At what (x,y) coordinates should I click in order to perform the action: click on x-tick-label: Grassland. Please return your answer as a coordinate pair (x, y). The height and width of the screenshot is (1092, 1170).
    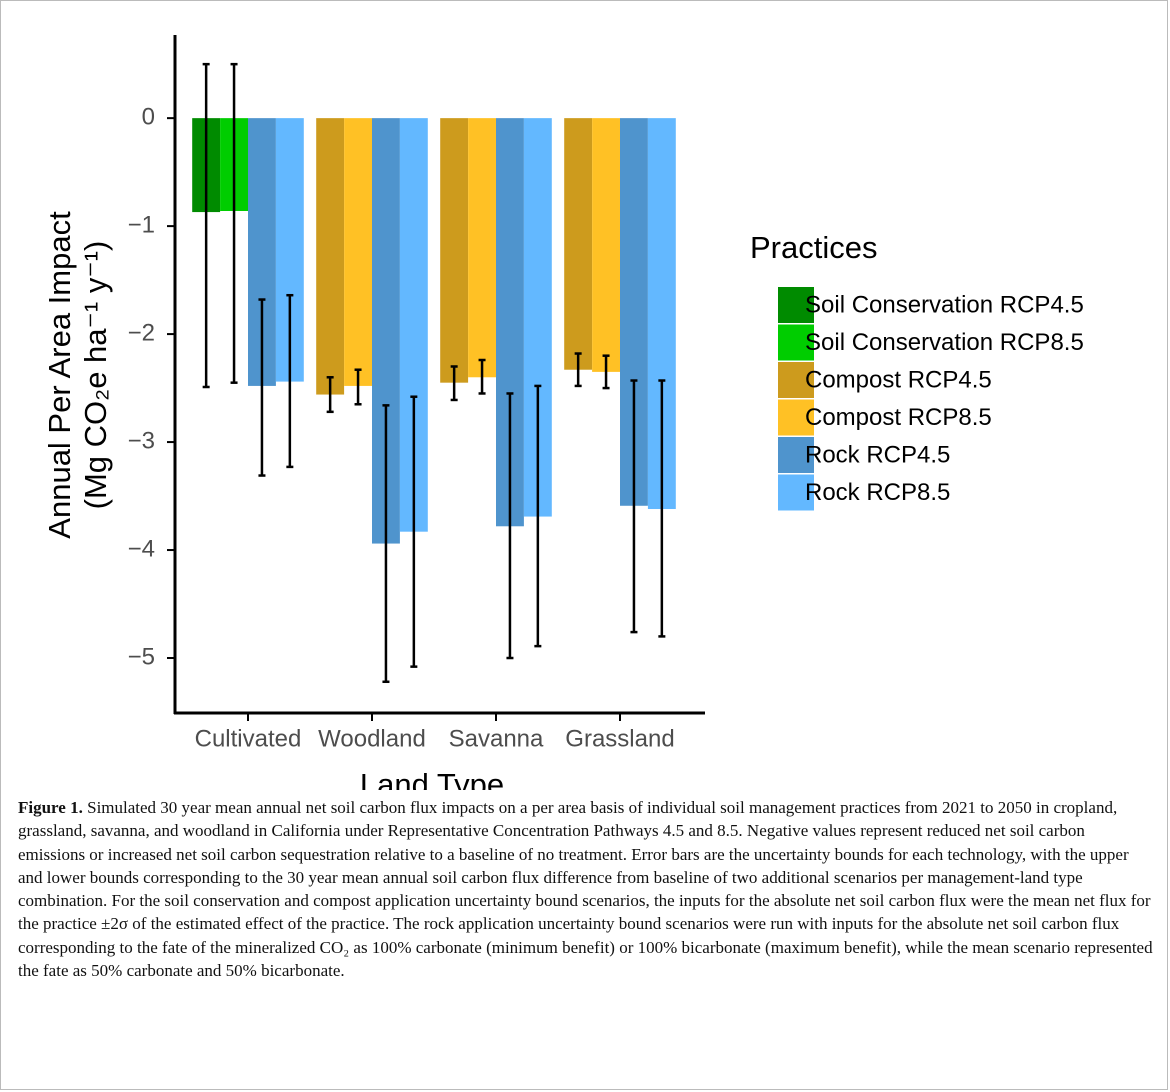
    Looking at the image, I should click on (619, 738).